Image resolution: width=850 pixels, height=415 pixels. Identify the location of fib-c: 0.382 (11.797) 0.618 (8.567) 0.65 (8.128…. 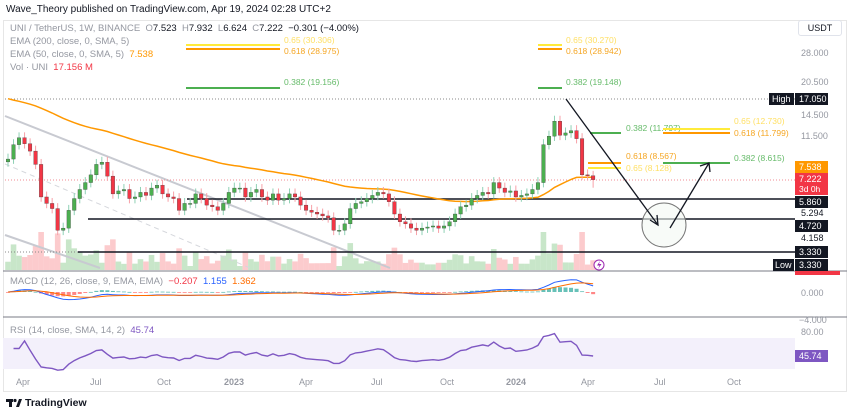
(634, 148).